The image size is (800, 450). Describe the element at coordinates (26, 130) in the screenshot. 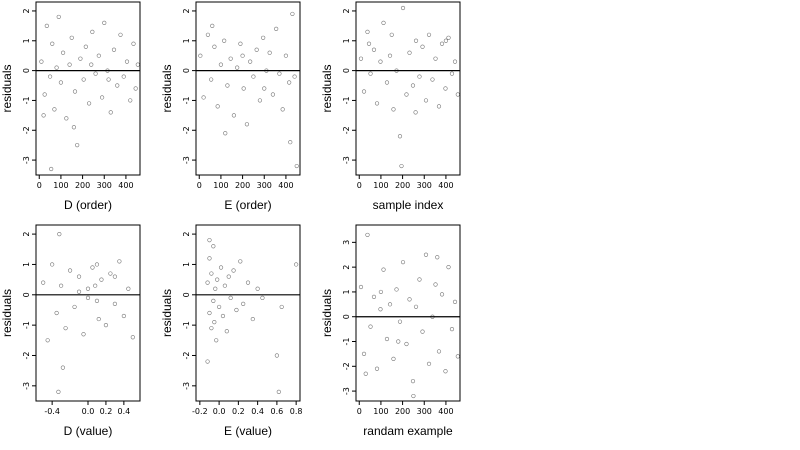

I see `y-tick-label: -2` at that location.